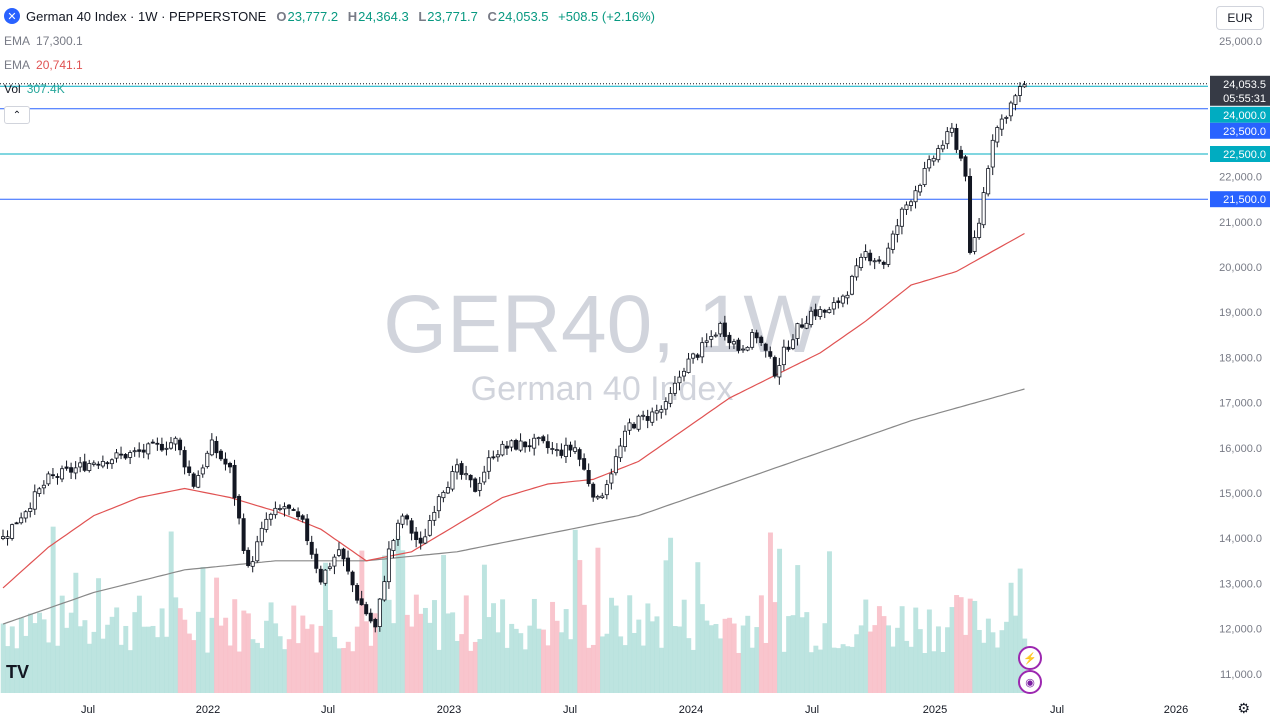 This screenshot has height=724, width=1276. What do you see at coordinates (352, 16) in the screenshot?
I see `high-label: H` at bounding box center [352, 16].